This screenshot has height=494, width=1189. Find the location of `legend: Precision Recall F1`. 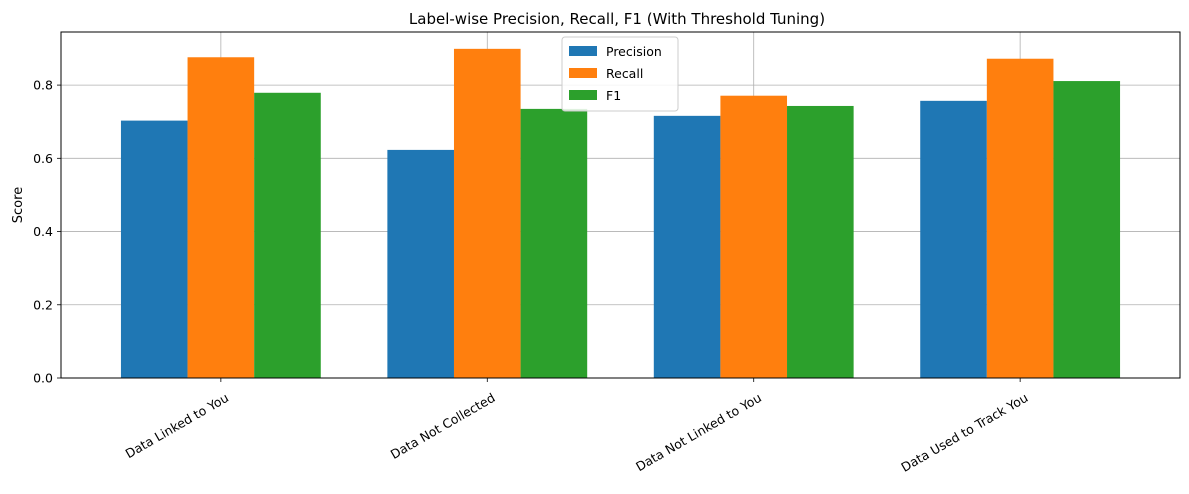

legend: Precision Recall F1 is located at coordinates (620, 74).